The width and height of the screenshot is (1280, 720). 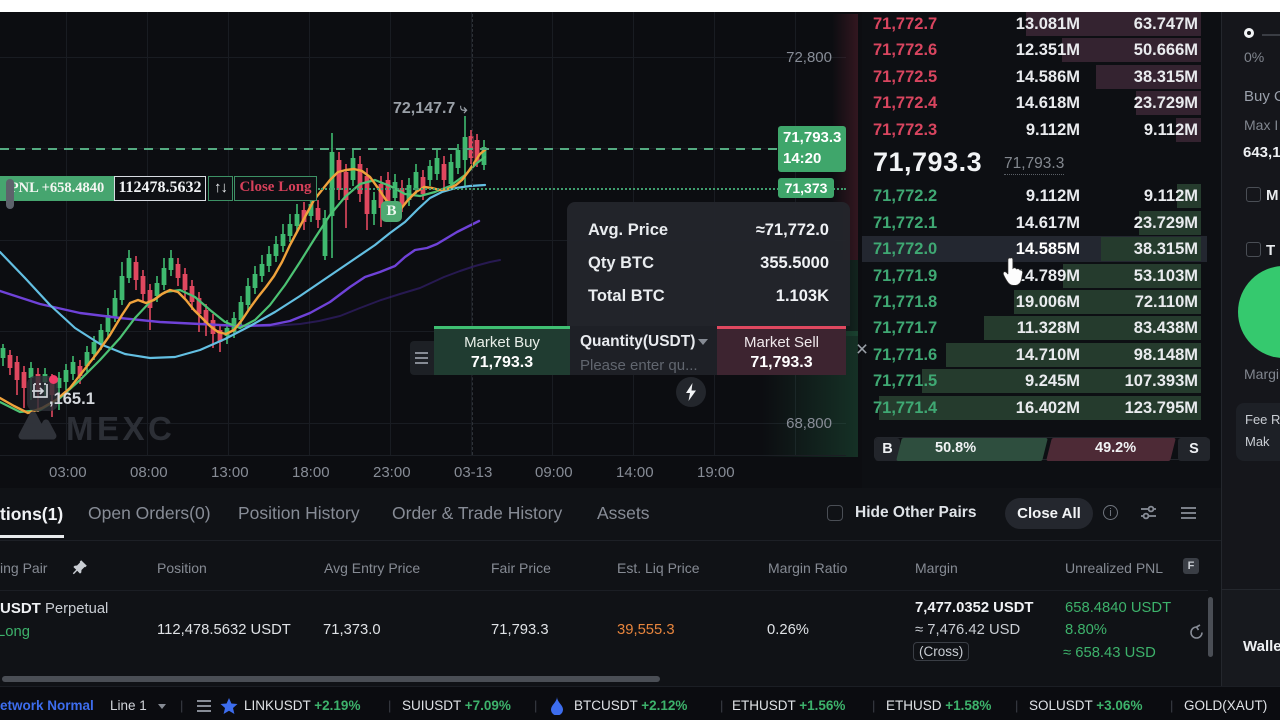 What do you see at coordinates (120, 428) in the screenshot?
I see `svg-text: MEXC` at bounding box center [120, 428].